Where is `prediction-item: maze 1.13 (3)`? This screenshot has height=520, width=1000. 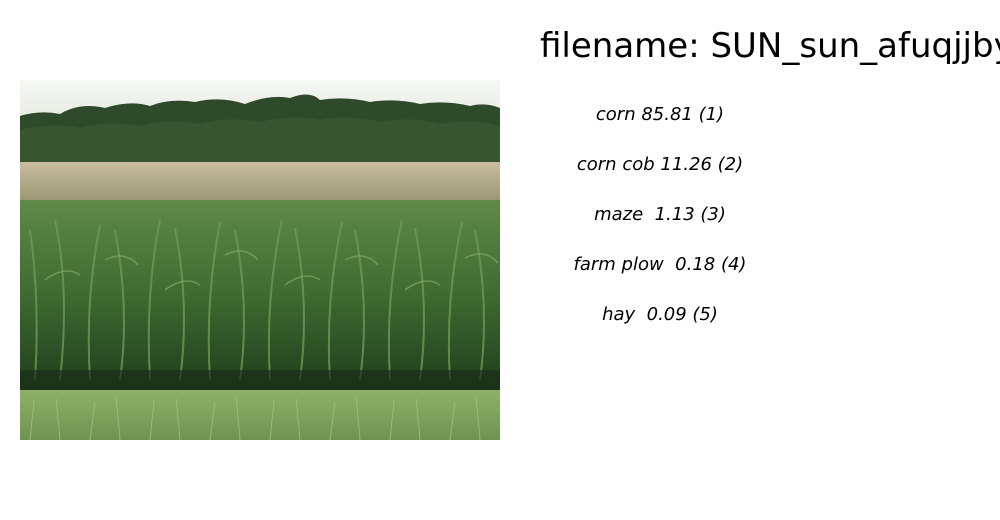
prediction-item: maze 1.13 (3) is located at coordinates (660, 214).